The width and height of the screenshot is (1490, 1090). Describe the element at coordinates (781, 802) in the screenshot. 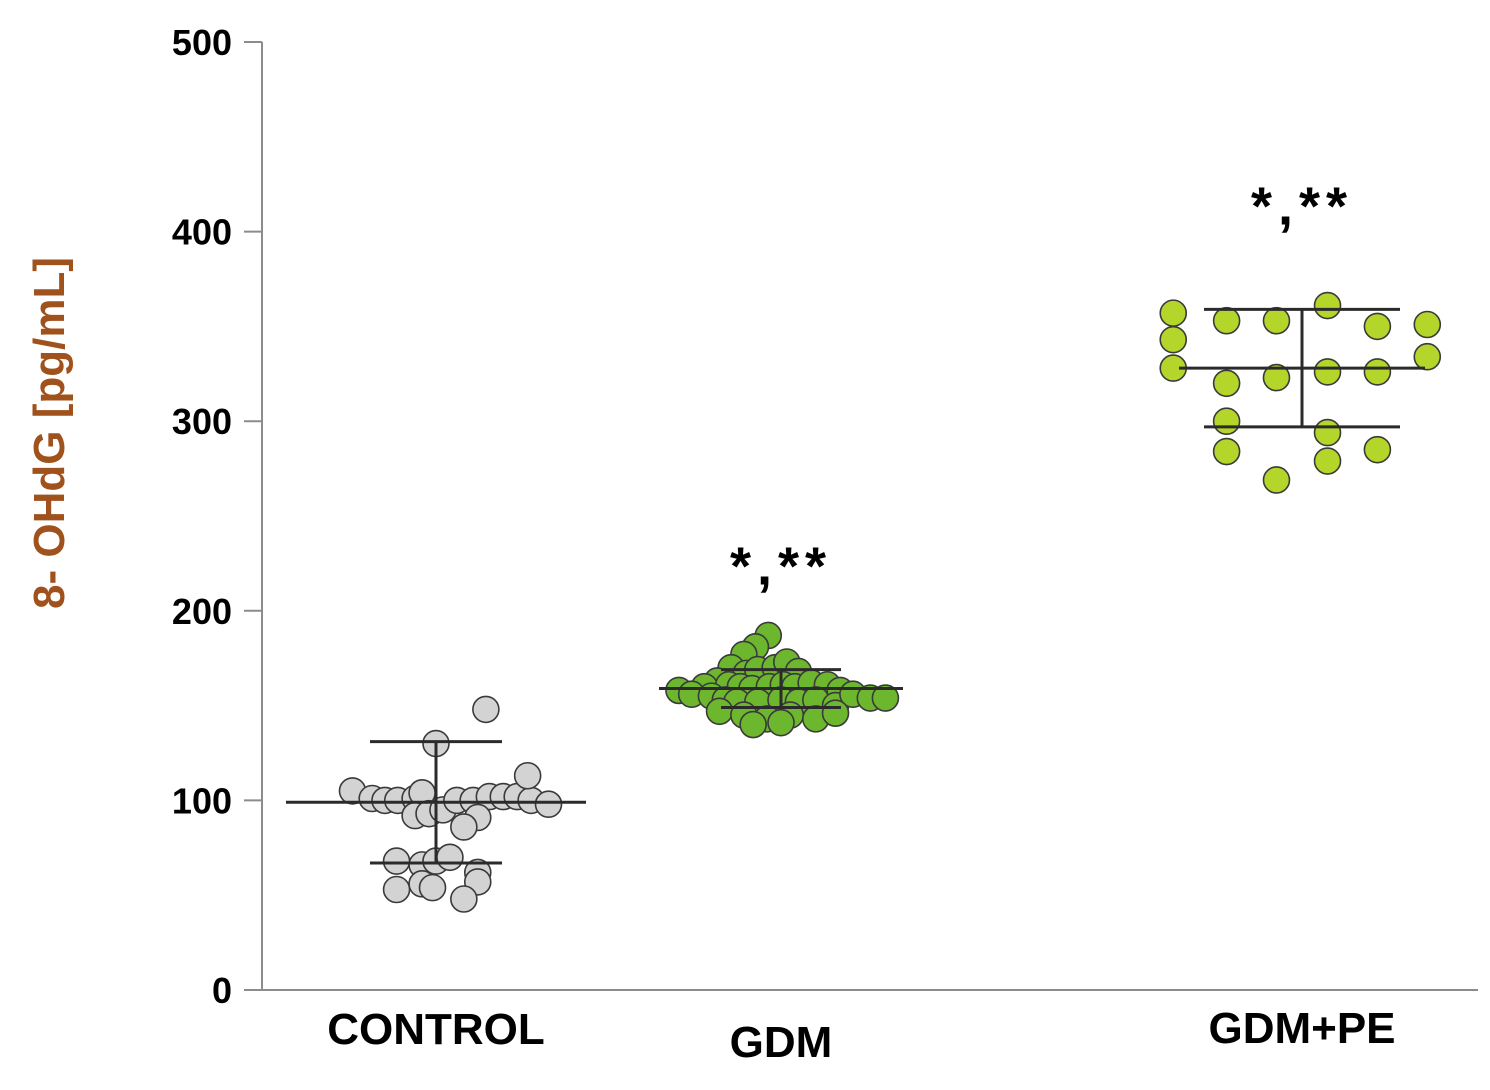

I see `group-gdm: *,** GDM` at that location.